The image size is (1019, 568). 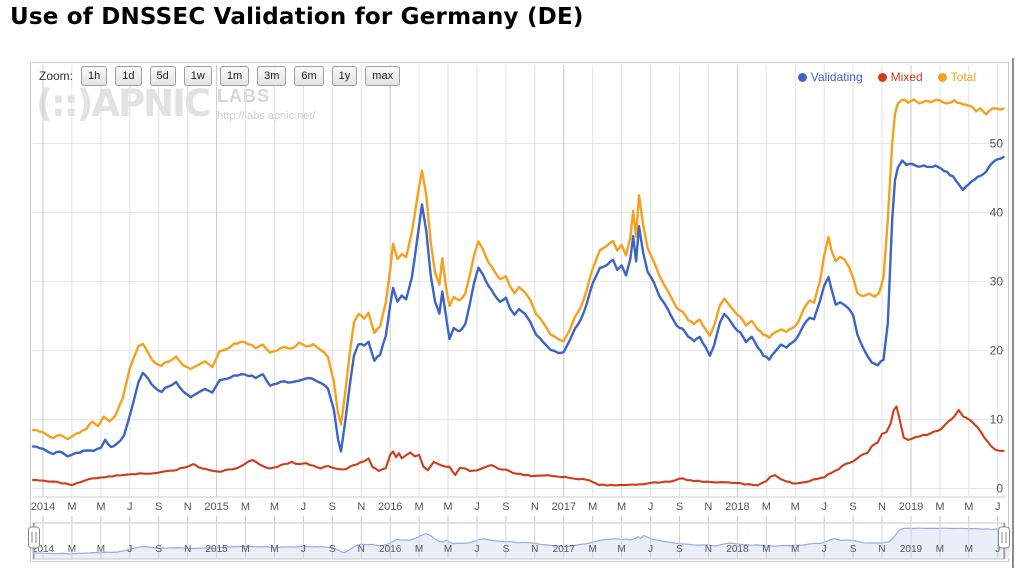 I want to click on y-axis-label: 20, so click(x=997, y=351).